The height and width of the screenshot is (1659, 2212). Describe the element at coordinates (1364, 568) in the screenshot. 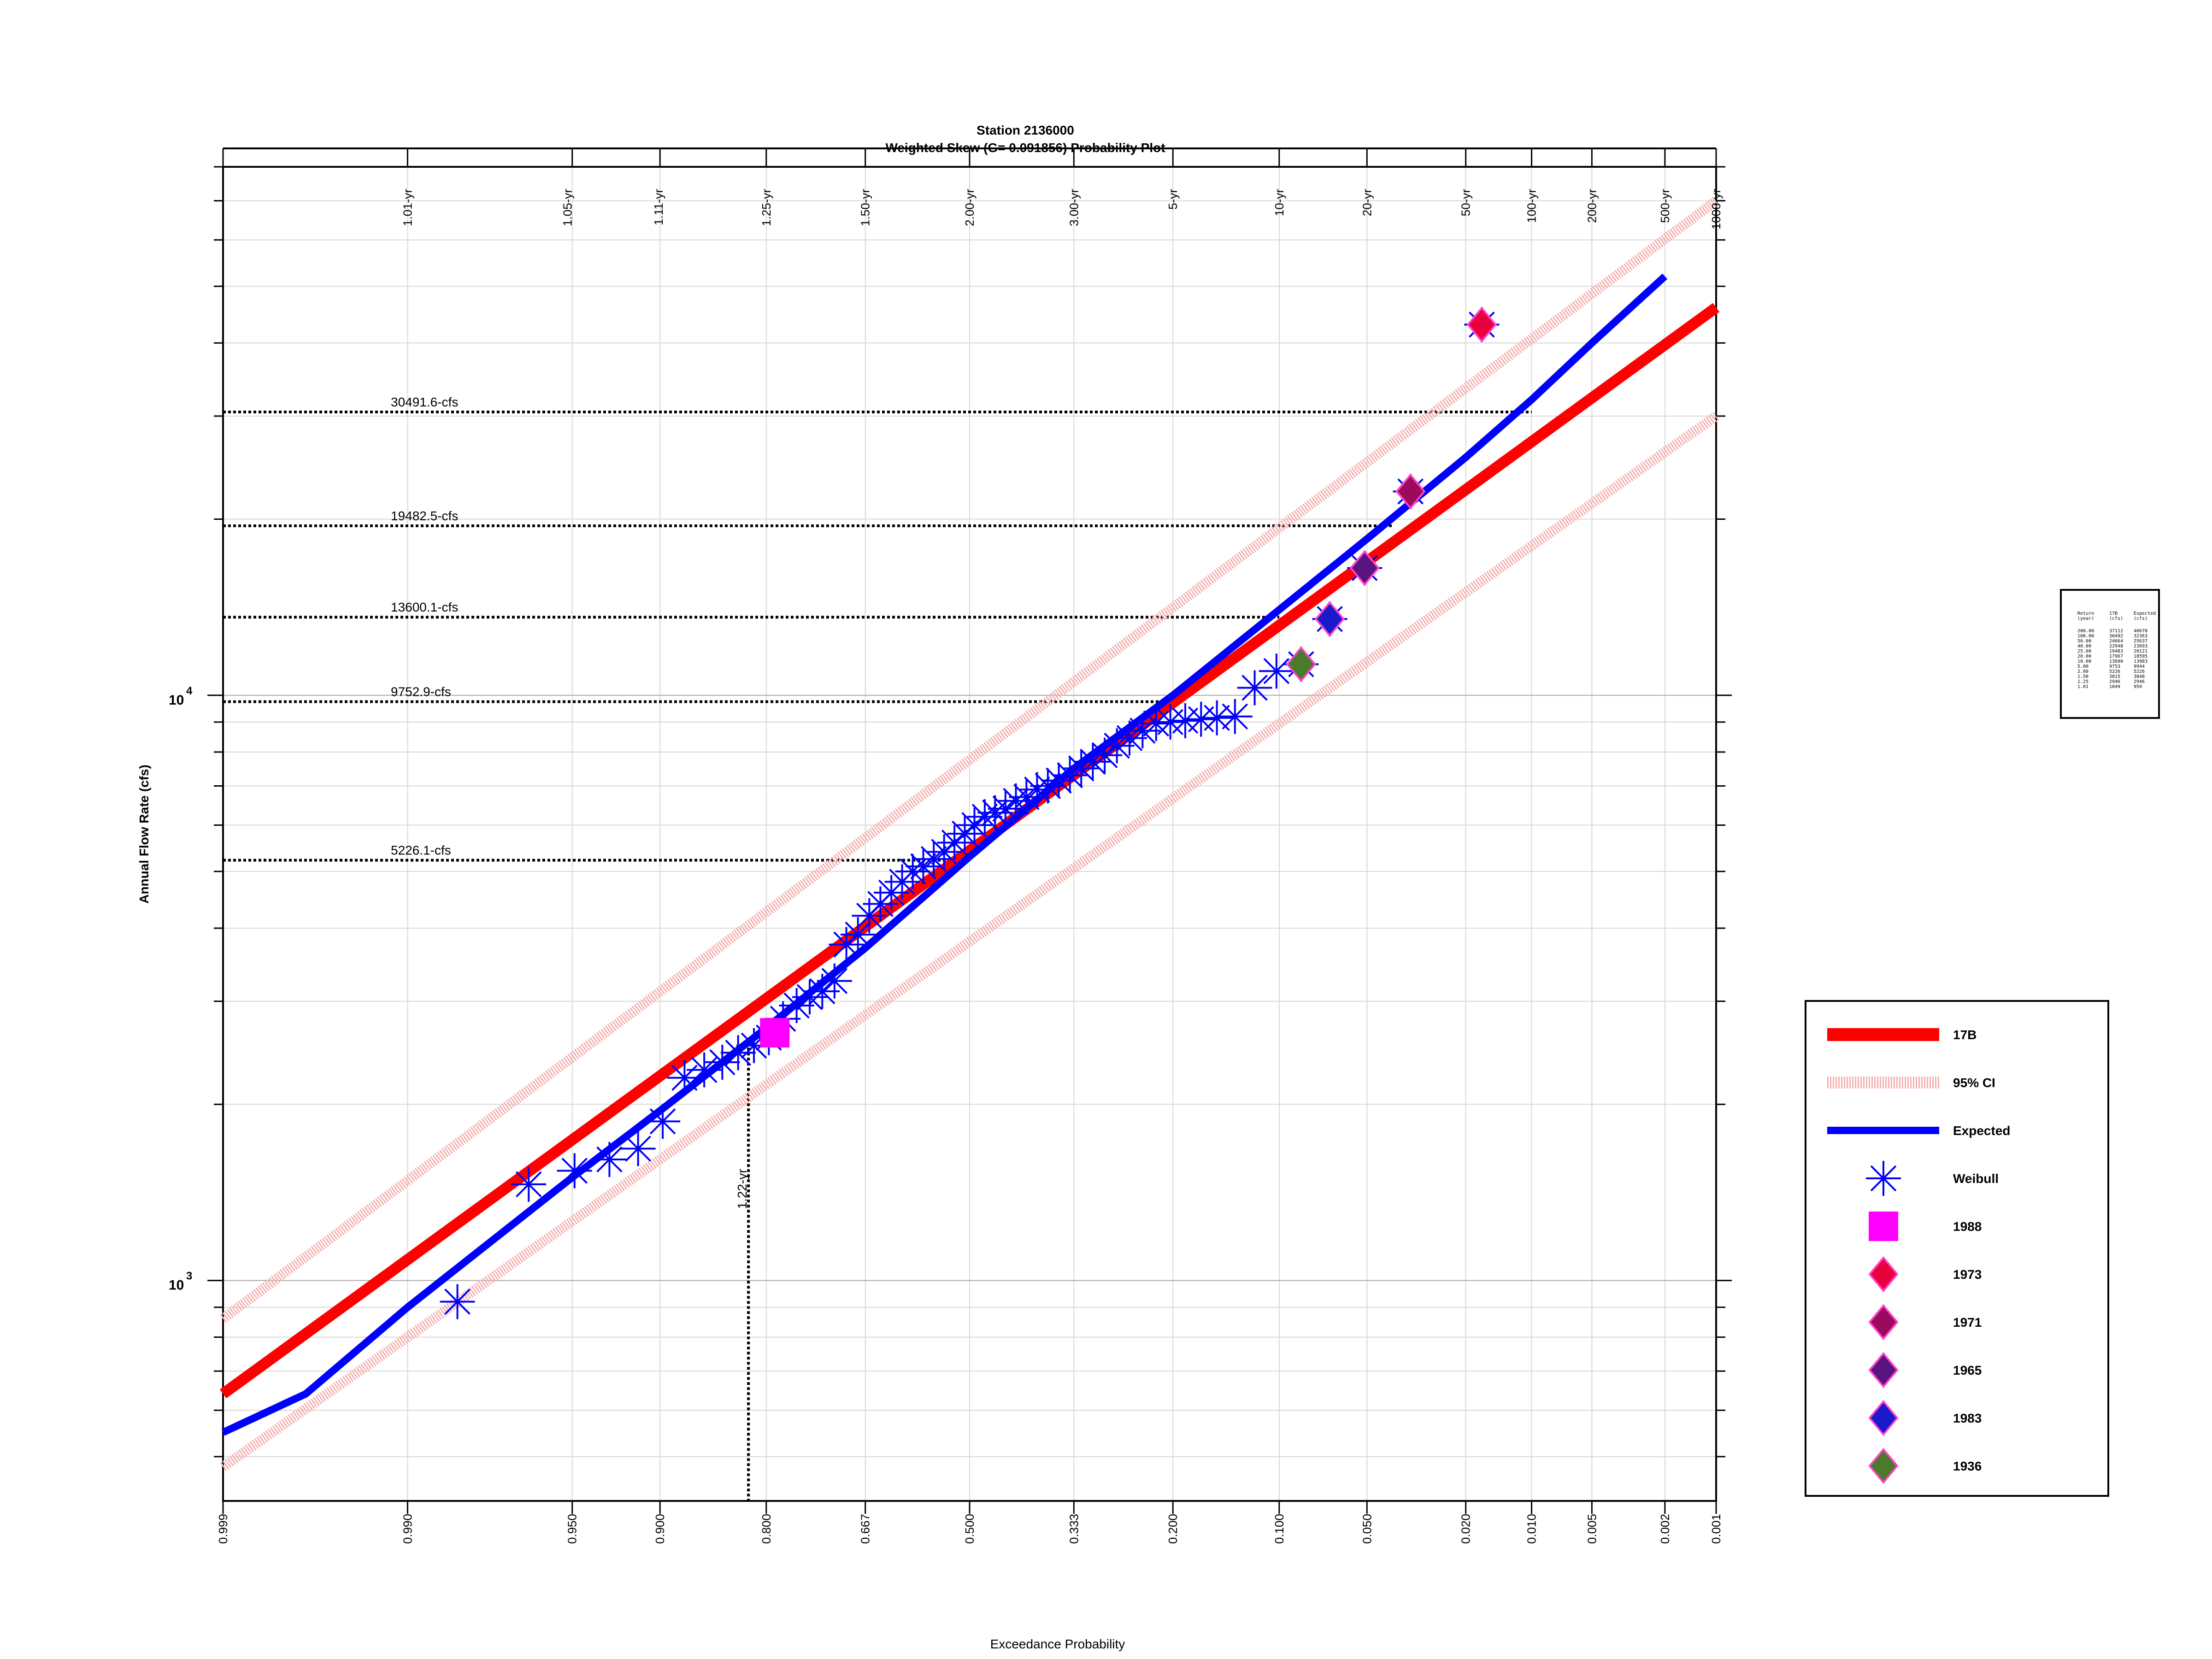

I see `point-1965` at that location.